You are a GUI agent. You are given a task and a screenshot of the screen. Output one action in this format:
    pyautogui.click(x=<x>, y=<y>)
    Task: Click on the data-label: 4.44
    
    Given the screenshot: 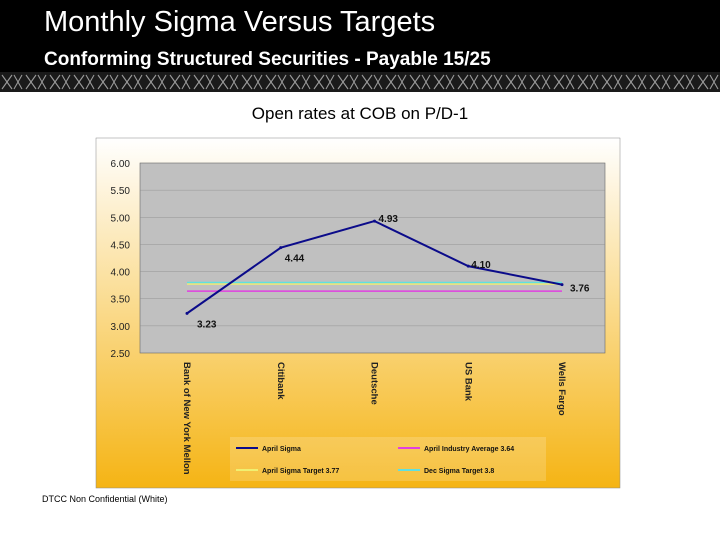 What is the action you would take?
    pyautogui.click(x=295, y=259)
    